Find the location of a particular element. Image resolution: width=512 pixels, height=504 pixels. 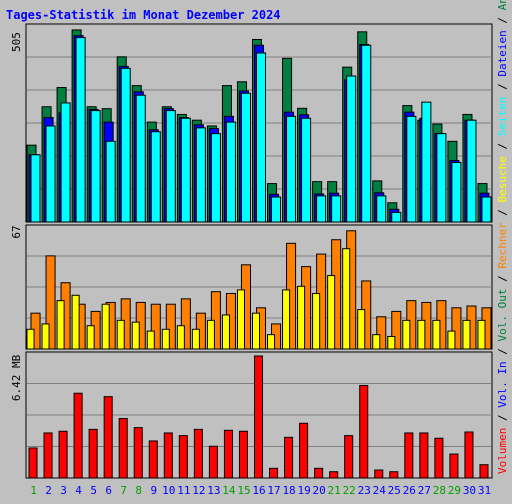

day-label: 19 is located at coordinates (303, 490).